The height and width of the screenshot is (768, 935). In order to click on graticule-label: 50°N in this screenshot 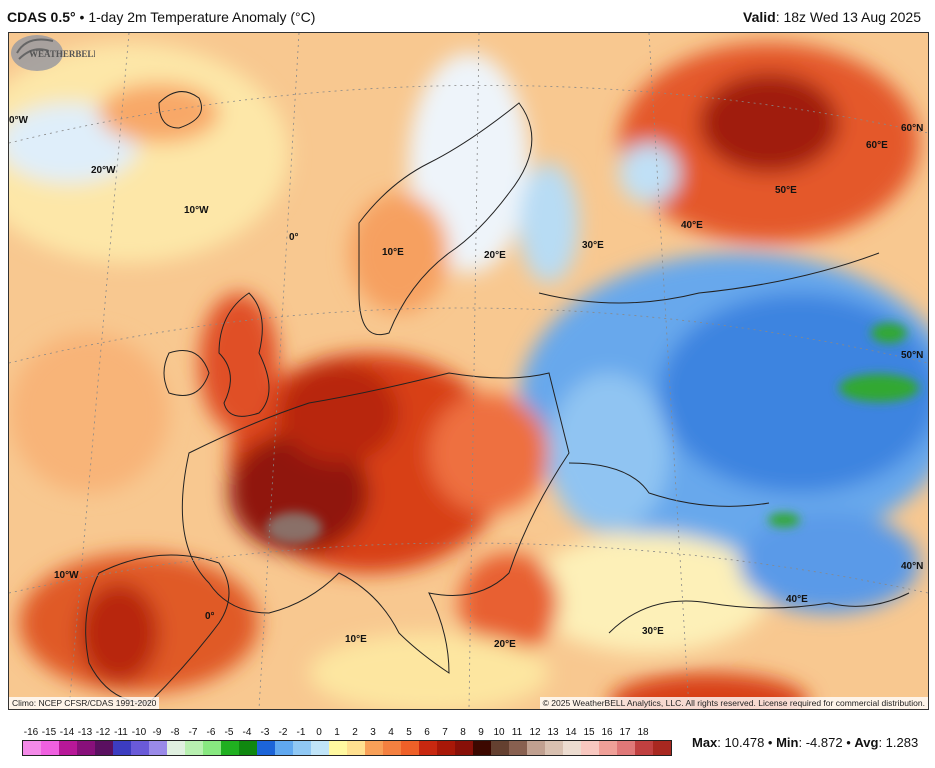, I will do `click(912, 355)`.